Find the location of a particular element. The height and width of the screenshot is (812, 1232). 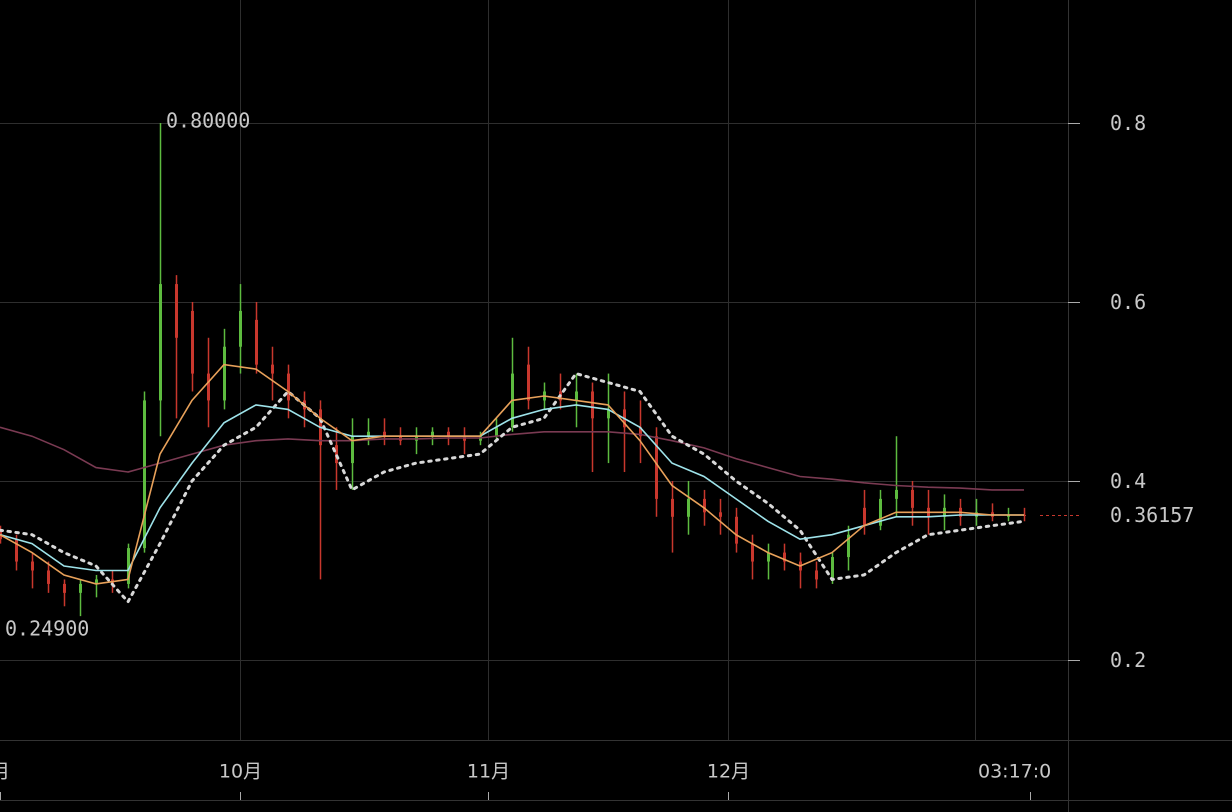

x-tick-label: 11月 is located at coordinates (488, 772).